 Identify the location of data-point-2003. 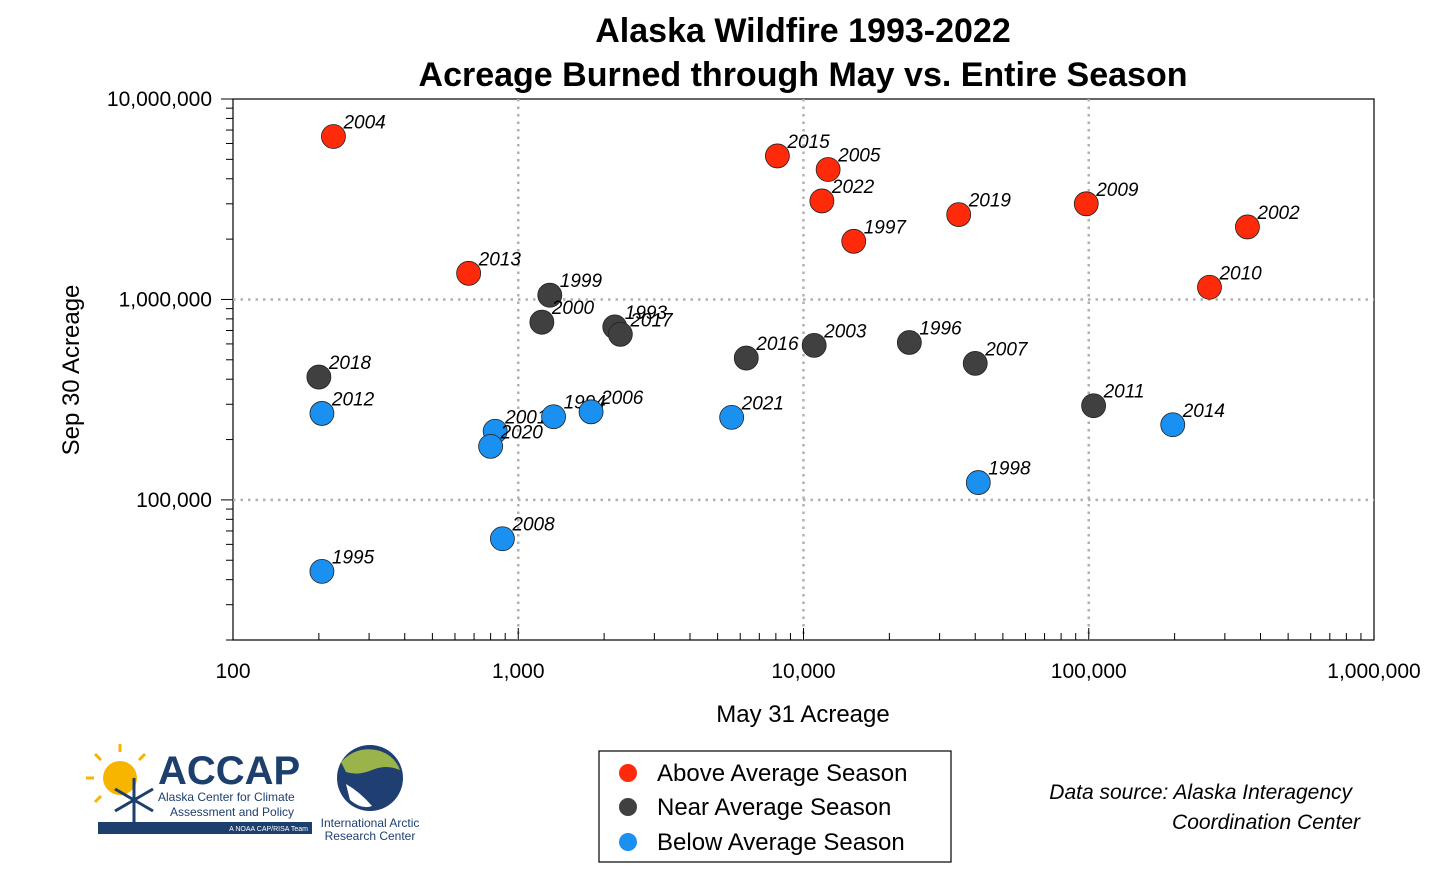
(814, 345).